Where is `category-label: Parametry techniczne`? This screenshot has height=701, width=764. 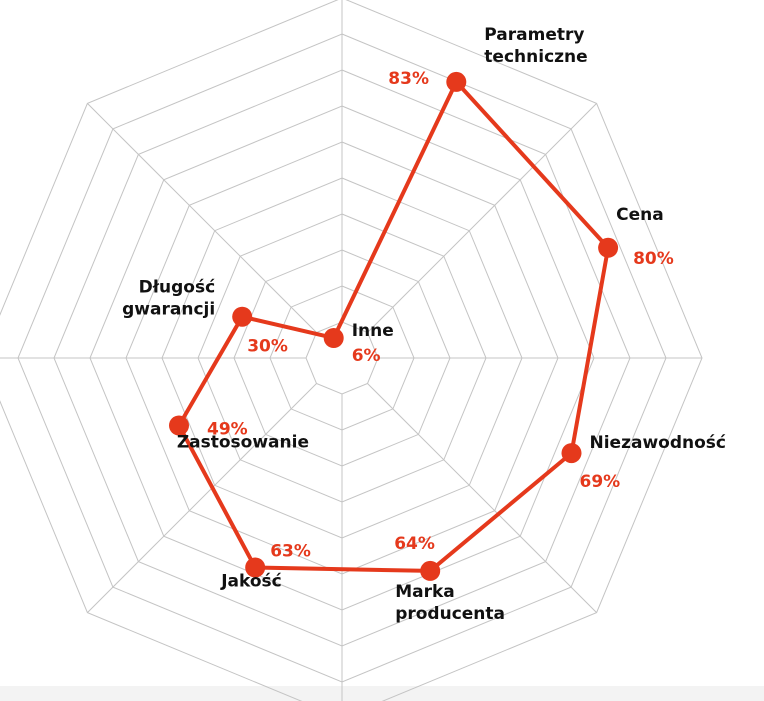
category-label: Parametry techniczne is located at coordinates (535, 46).